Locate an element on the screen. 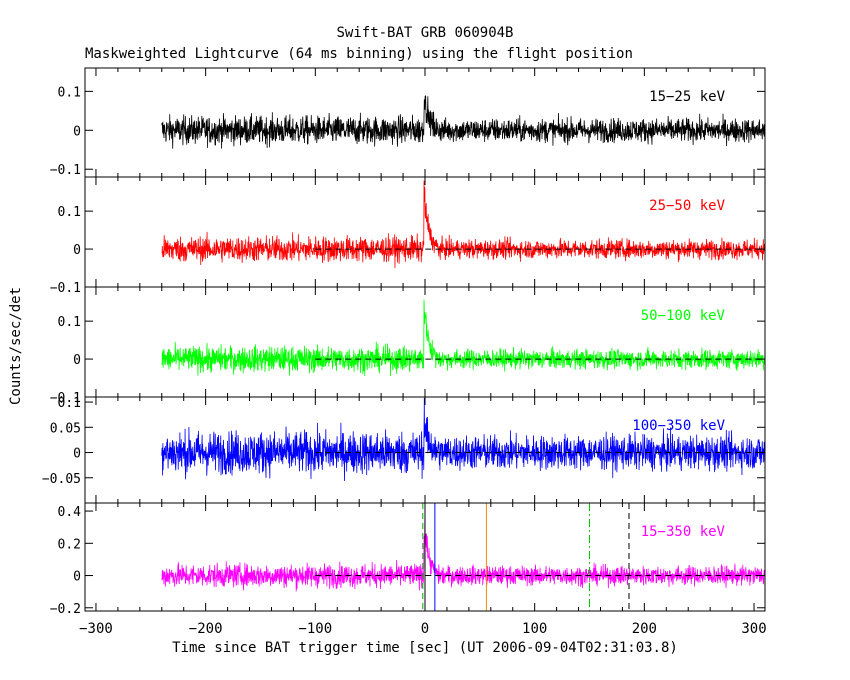  y-tick-label: 0.05 is located at coordinates (65, 428).